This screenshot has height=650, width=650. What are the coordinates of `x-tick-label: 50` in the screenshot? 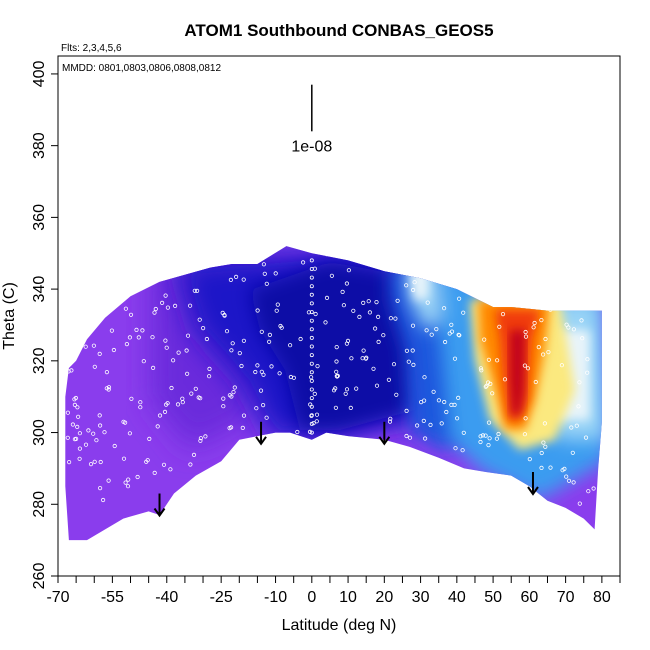 It's located at (493, 597).